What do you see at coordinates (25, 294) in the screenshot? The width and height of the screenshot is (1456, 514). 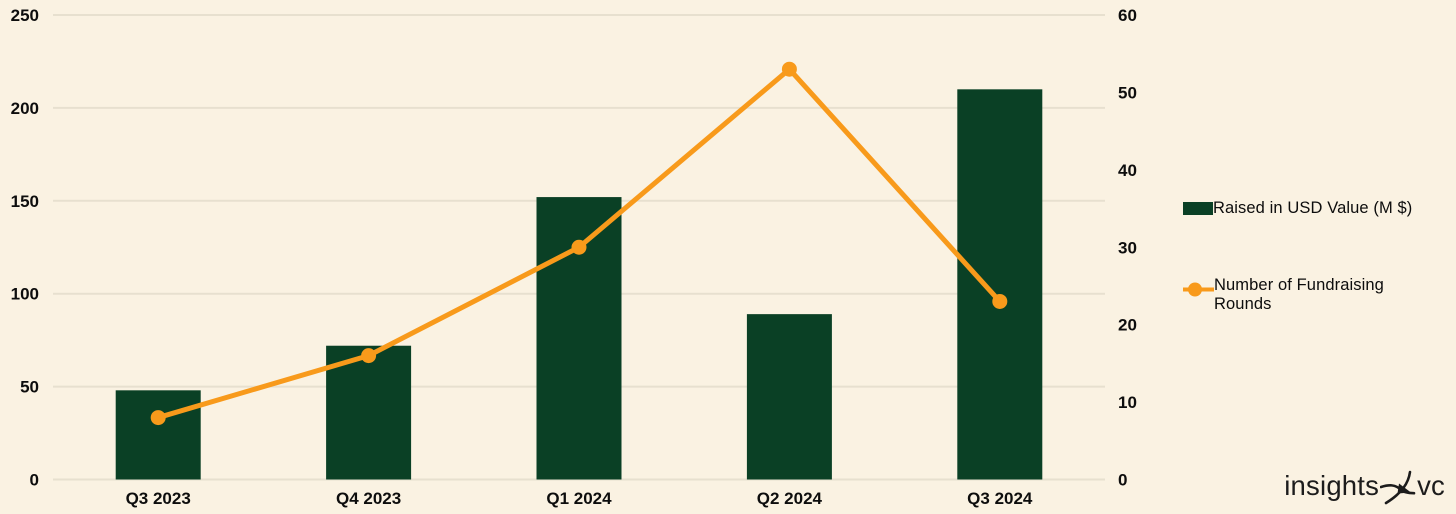 I see `left-axis-tick-label: 100` at bounding box center [25, 294].